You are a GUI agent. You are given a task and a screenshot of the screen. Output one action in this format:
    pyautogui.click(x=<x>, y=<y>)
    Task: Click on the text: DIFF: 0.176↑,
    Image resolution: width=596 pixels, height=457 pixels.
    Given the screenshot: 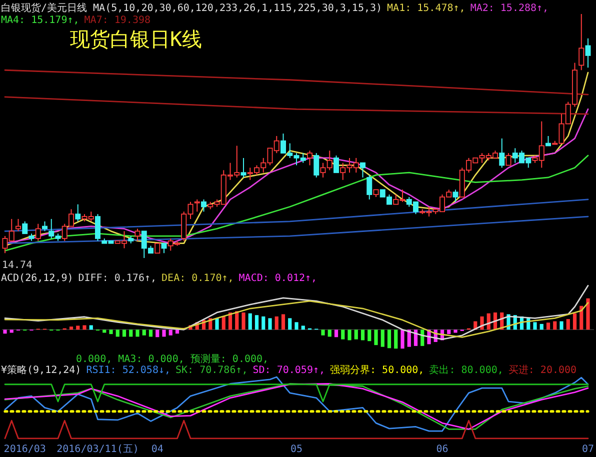 What is the action you would take?
    pyautogui.click(x=117, y=278)
    